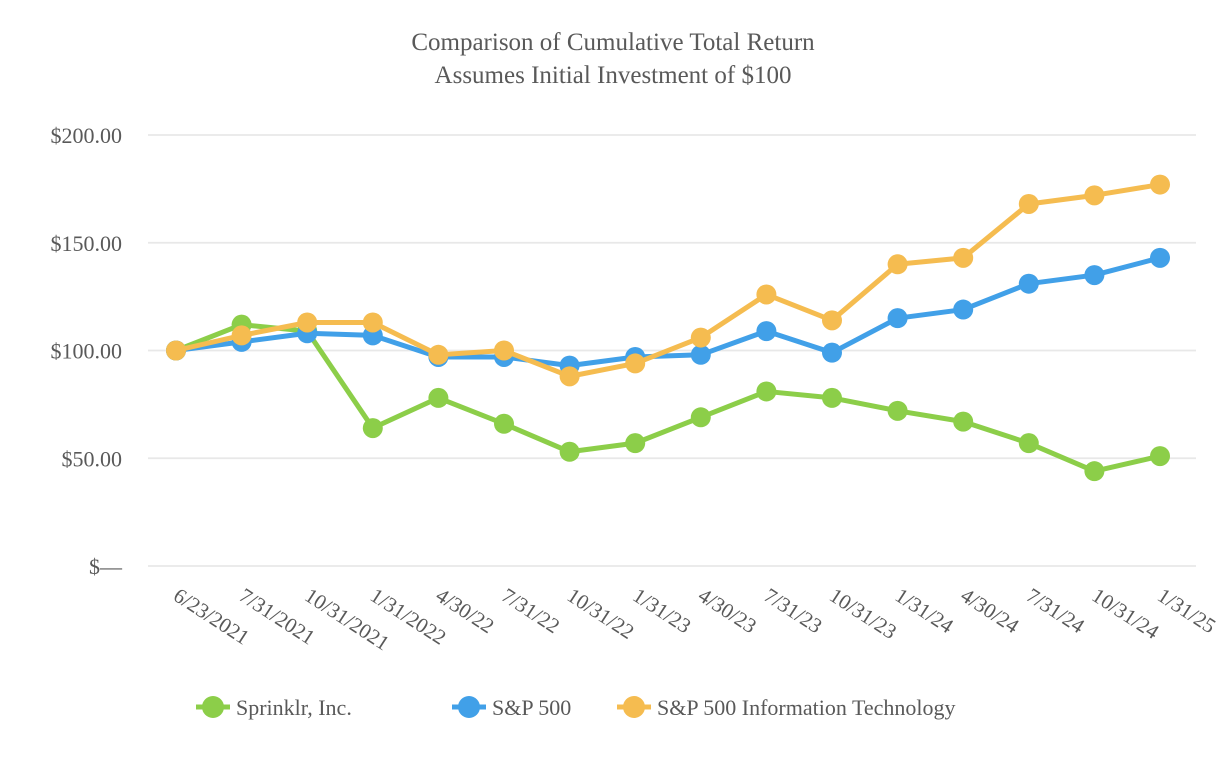 This screenshot has height=760, width=1226. I want to click on y-axis-tick-label: $—, so click(106, 566).